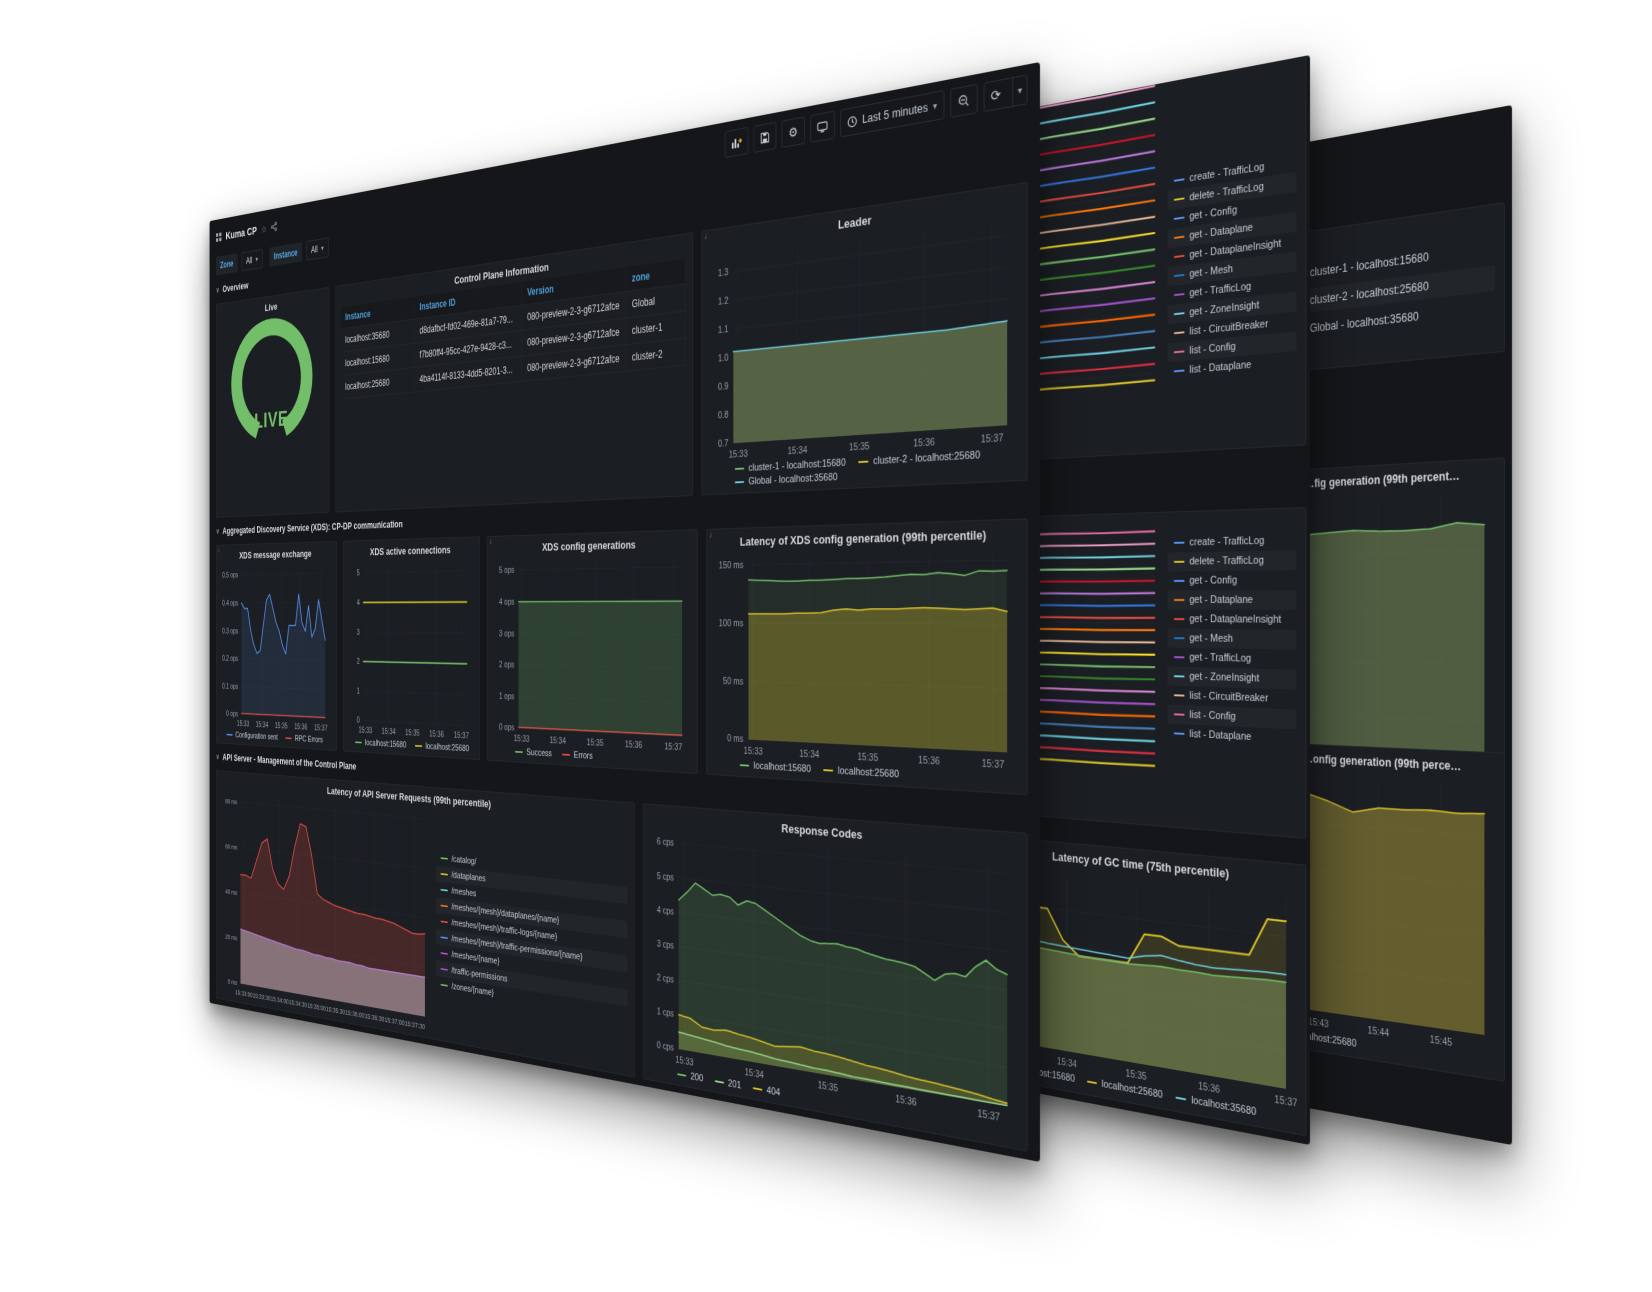 Image resolution: width=1652 pixels, height=1292 pixels. I want to click on legend-label: create - TrafficLog, so click(1227, 542).